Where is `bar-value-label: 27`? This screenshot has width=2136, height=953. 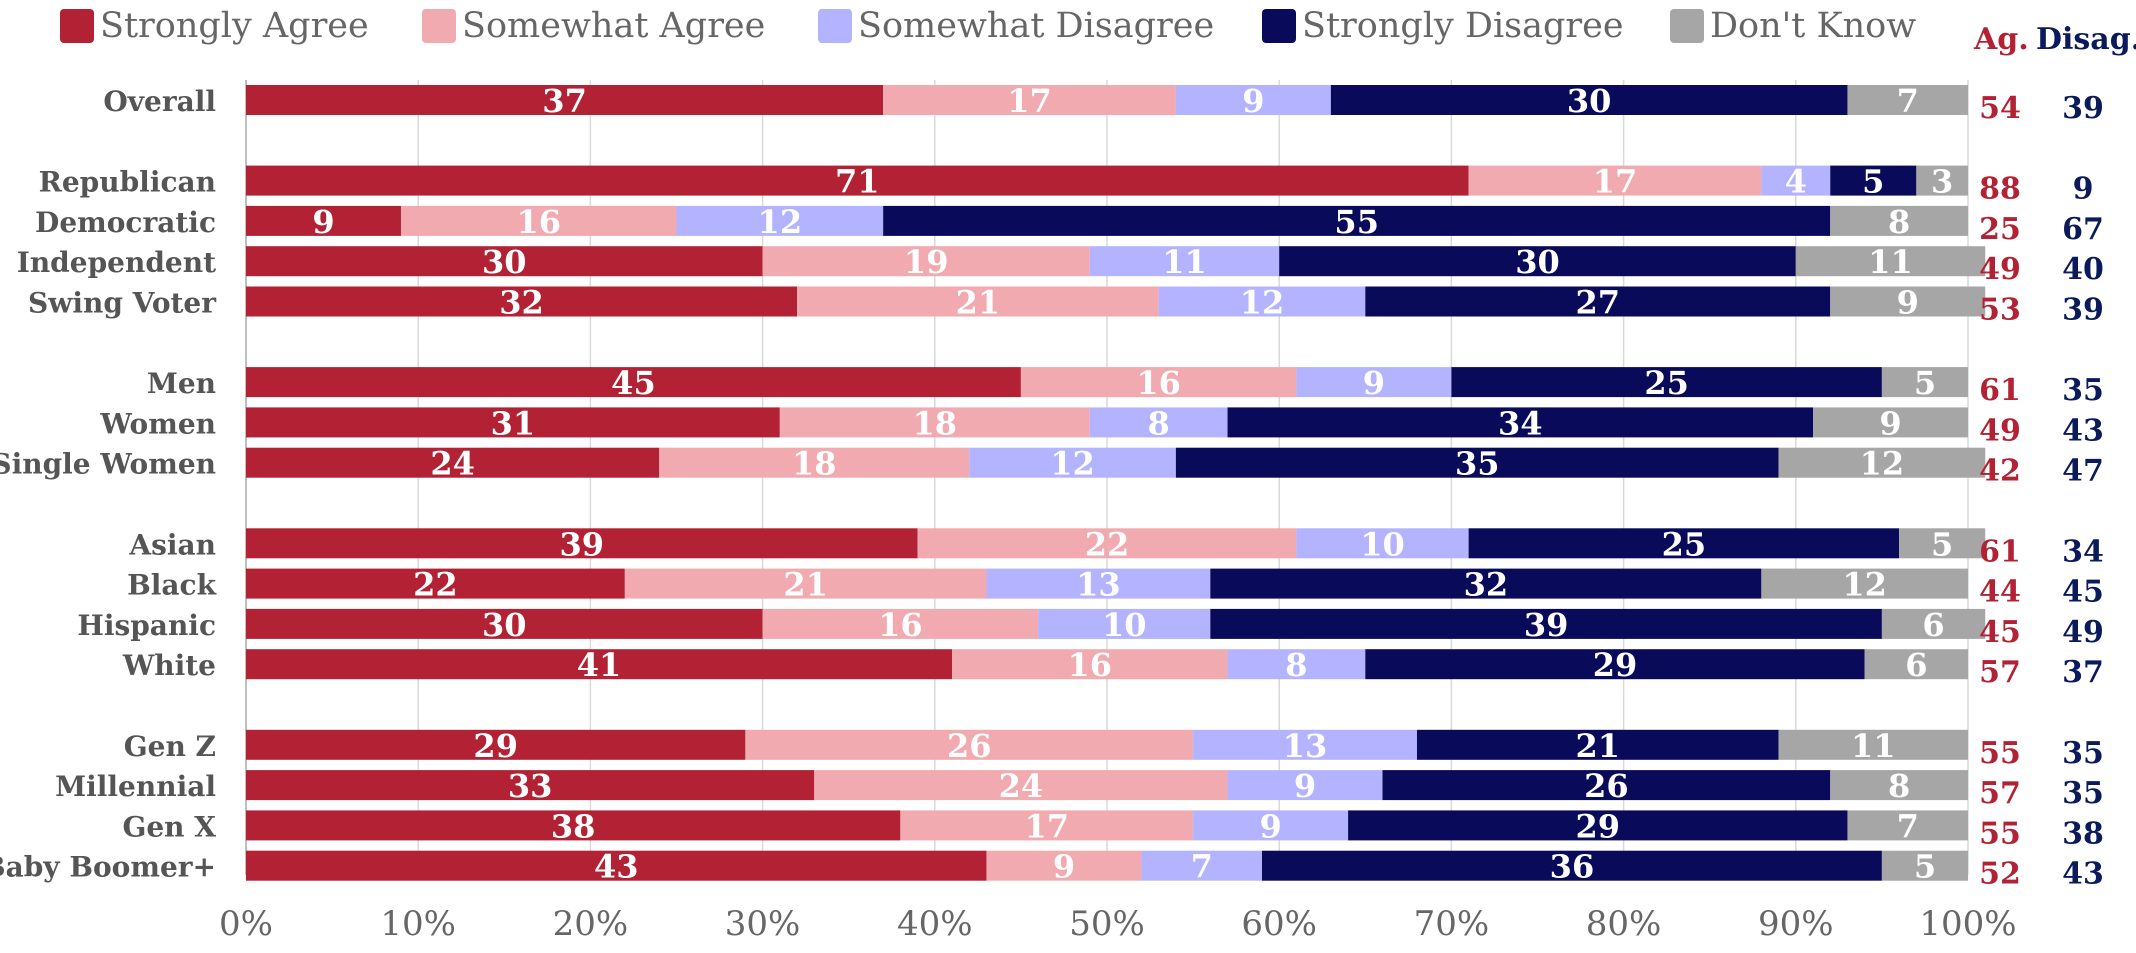 bar-value-label: 27 is located at coordinates (1598, 303).